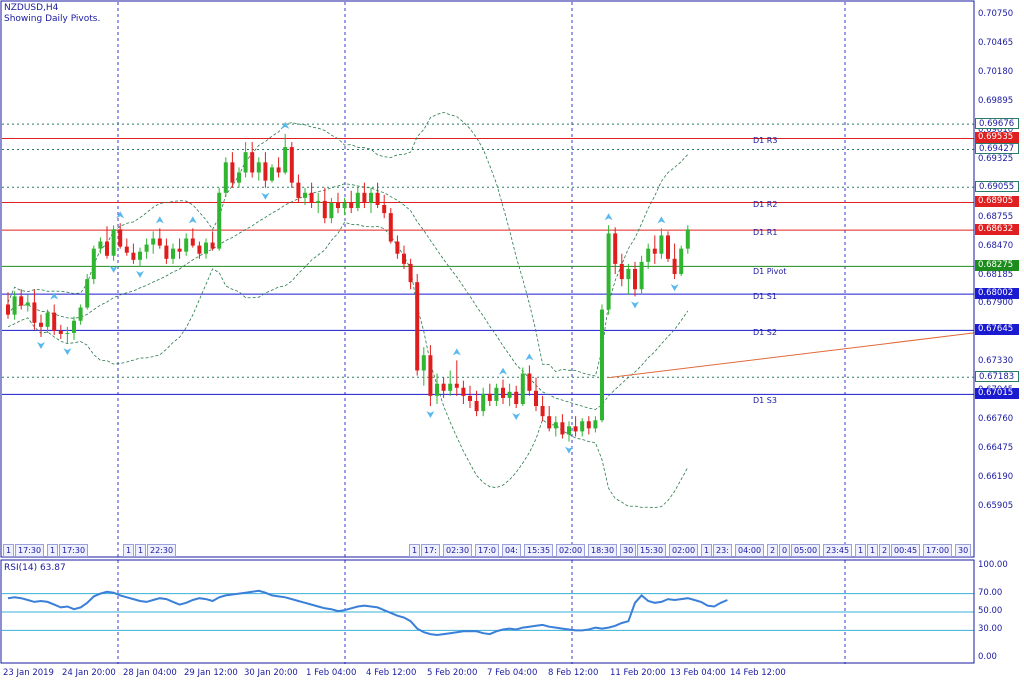 The height and width of the screenshot is (683, 1024). Describe the element at coordinates (997, 202) in the screenshot. I see `price-tag: 0.68905` at that location.